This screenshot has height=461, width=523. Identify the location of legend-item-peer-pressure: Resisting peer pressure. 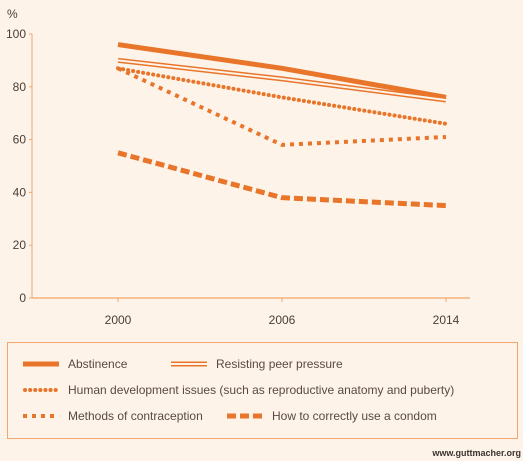
(256, 364).